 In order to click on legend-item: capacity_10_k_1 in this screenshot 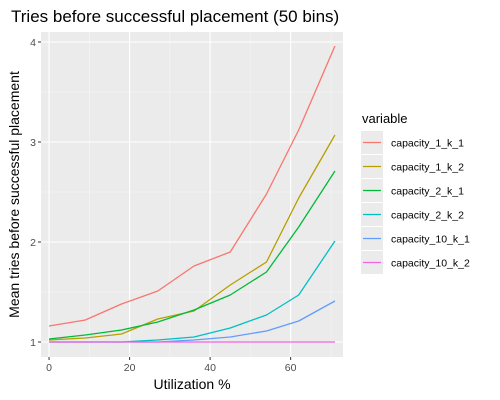, I will do `click(415, 238)`.